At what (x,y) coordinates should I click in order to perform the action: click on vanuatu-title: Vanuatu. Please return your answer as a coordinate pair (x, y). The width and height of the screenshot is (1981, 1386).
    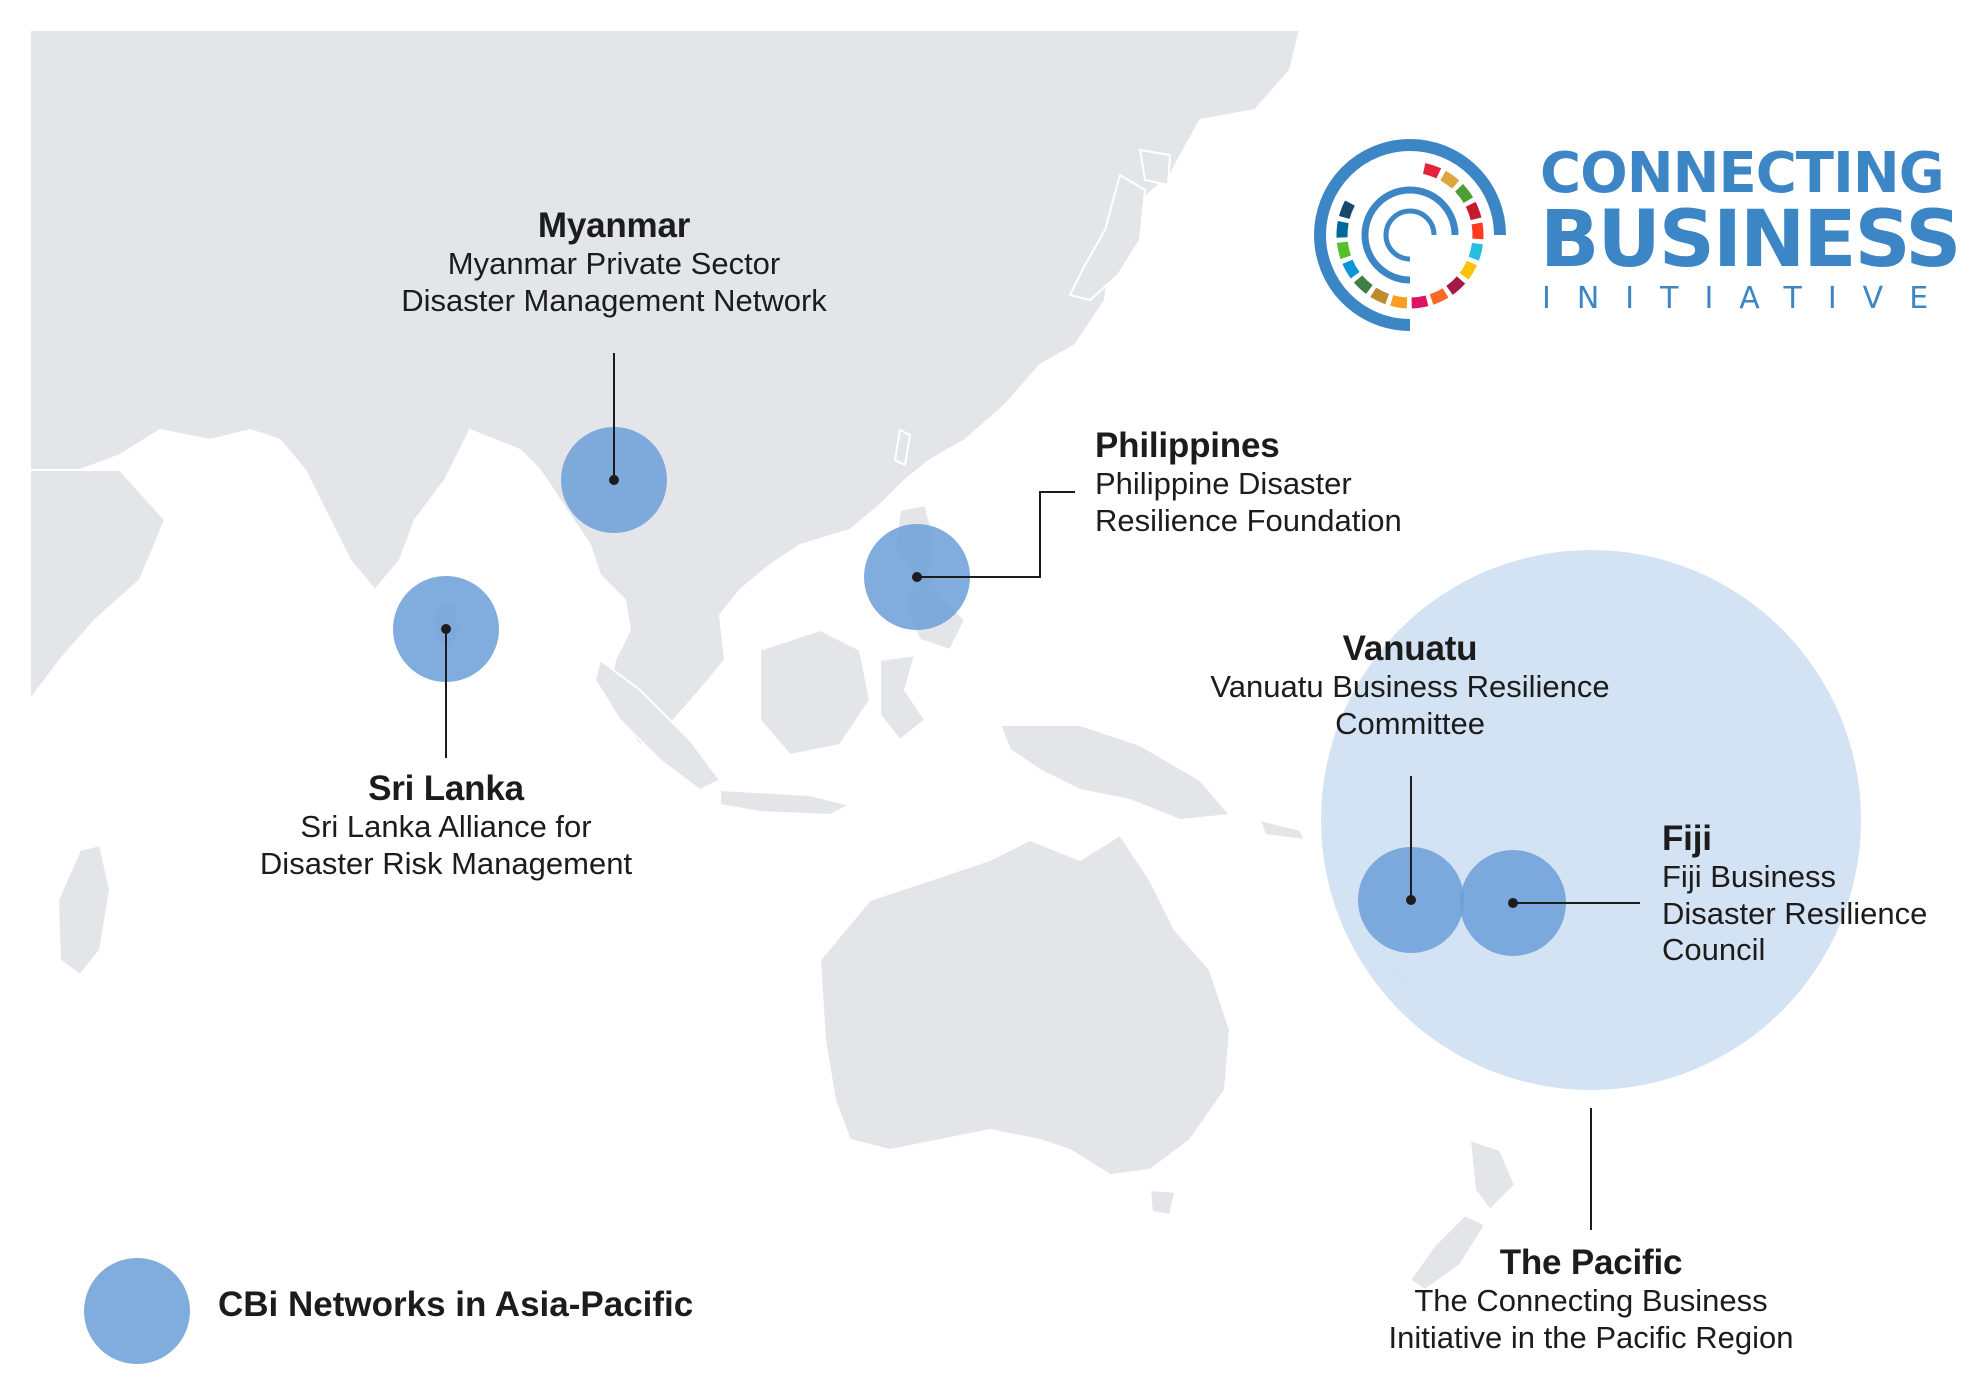
    Looking at the image, I should click on (1410, 648).